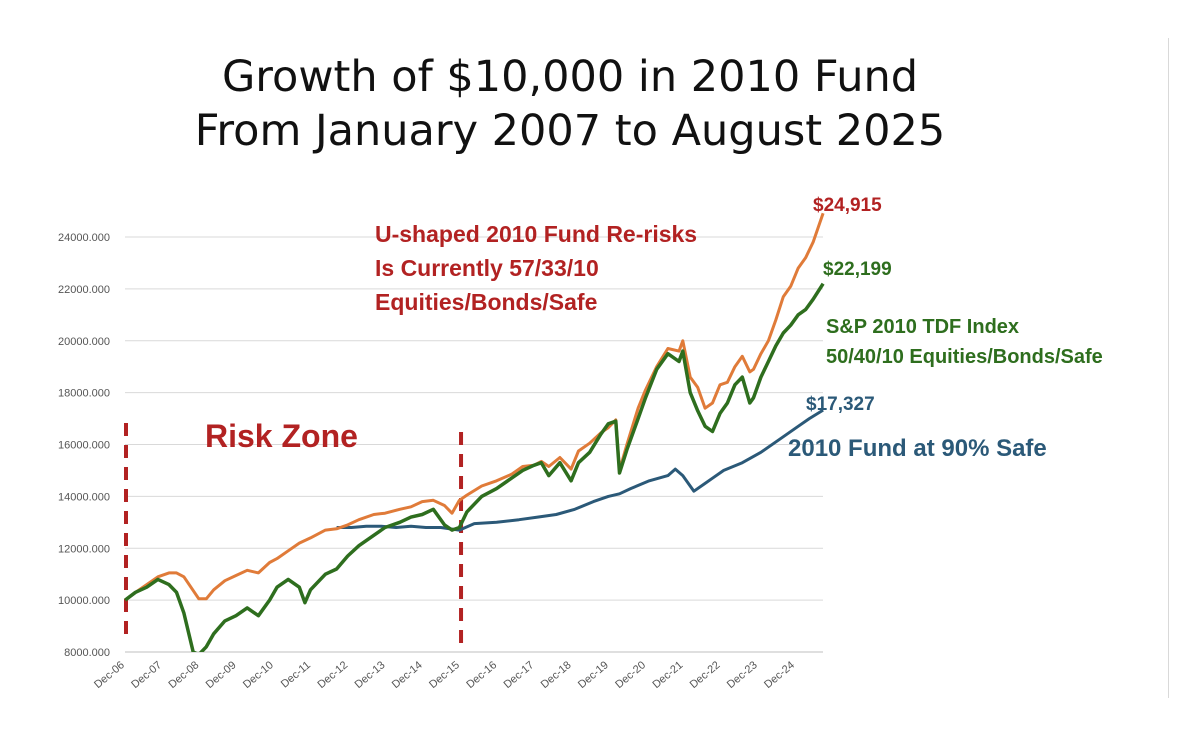 The width and height of the screenshot is (1204, 732). I want to click on x-tick-label: Dec-17, so click(519, 675).